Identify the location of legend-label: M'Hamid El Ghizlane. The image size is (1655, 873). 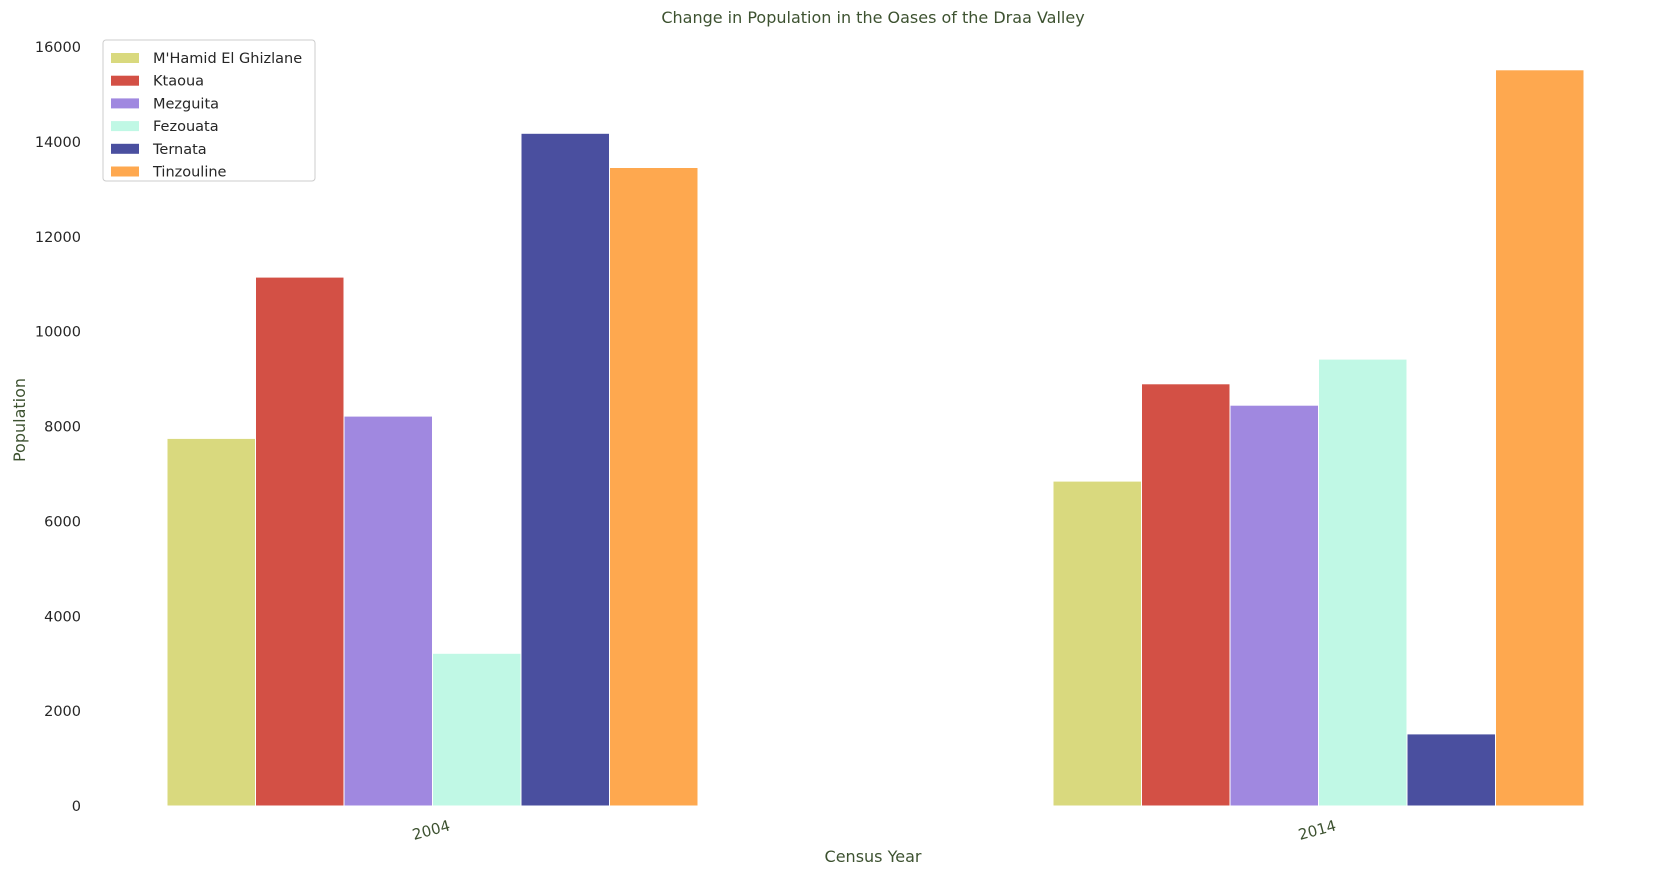
(227, 59).